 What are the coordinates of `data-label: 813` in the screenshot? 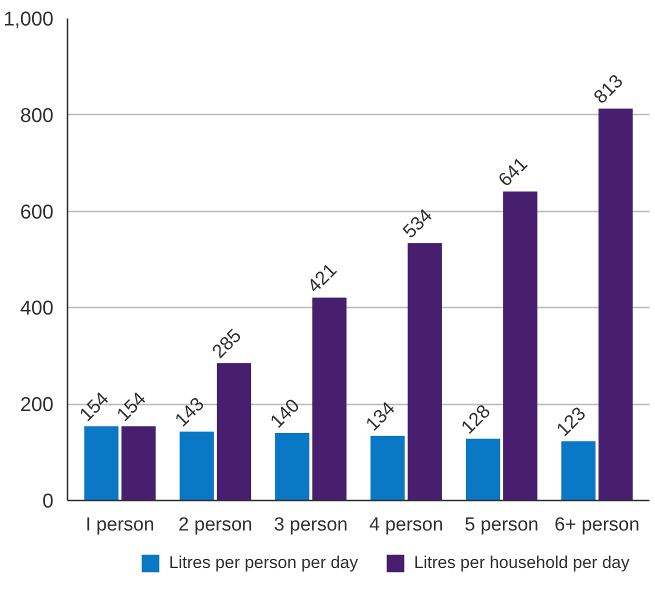 It's located at (609, 89).